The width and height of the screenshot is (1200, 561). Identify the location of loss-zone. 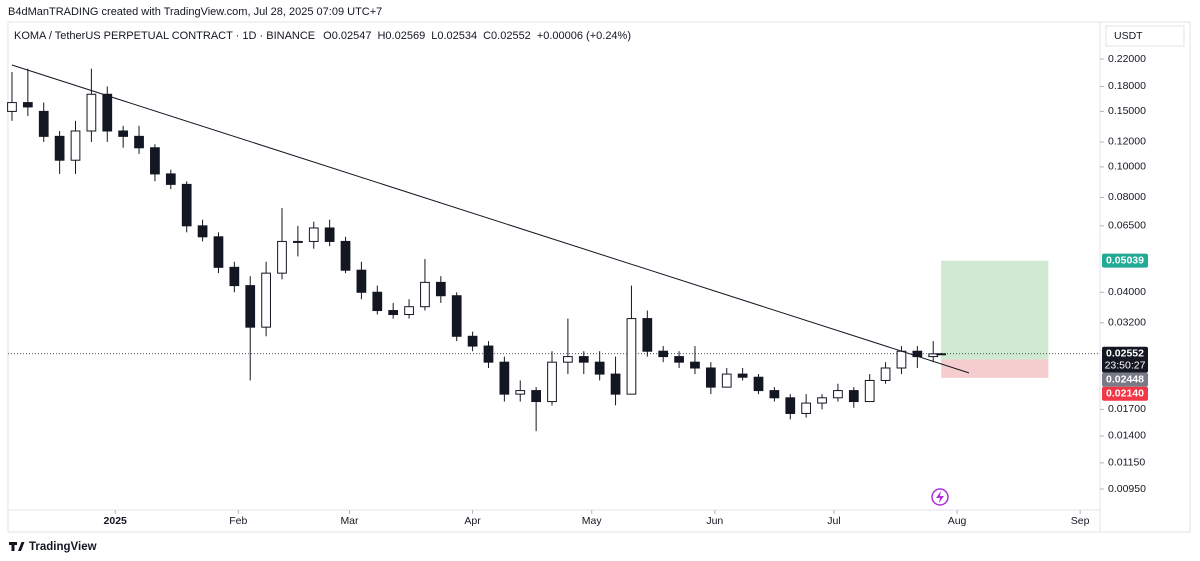
(995, 368).